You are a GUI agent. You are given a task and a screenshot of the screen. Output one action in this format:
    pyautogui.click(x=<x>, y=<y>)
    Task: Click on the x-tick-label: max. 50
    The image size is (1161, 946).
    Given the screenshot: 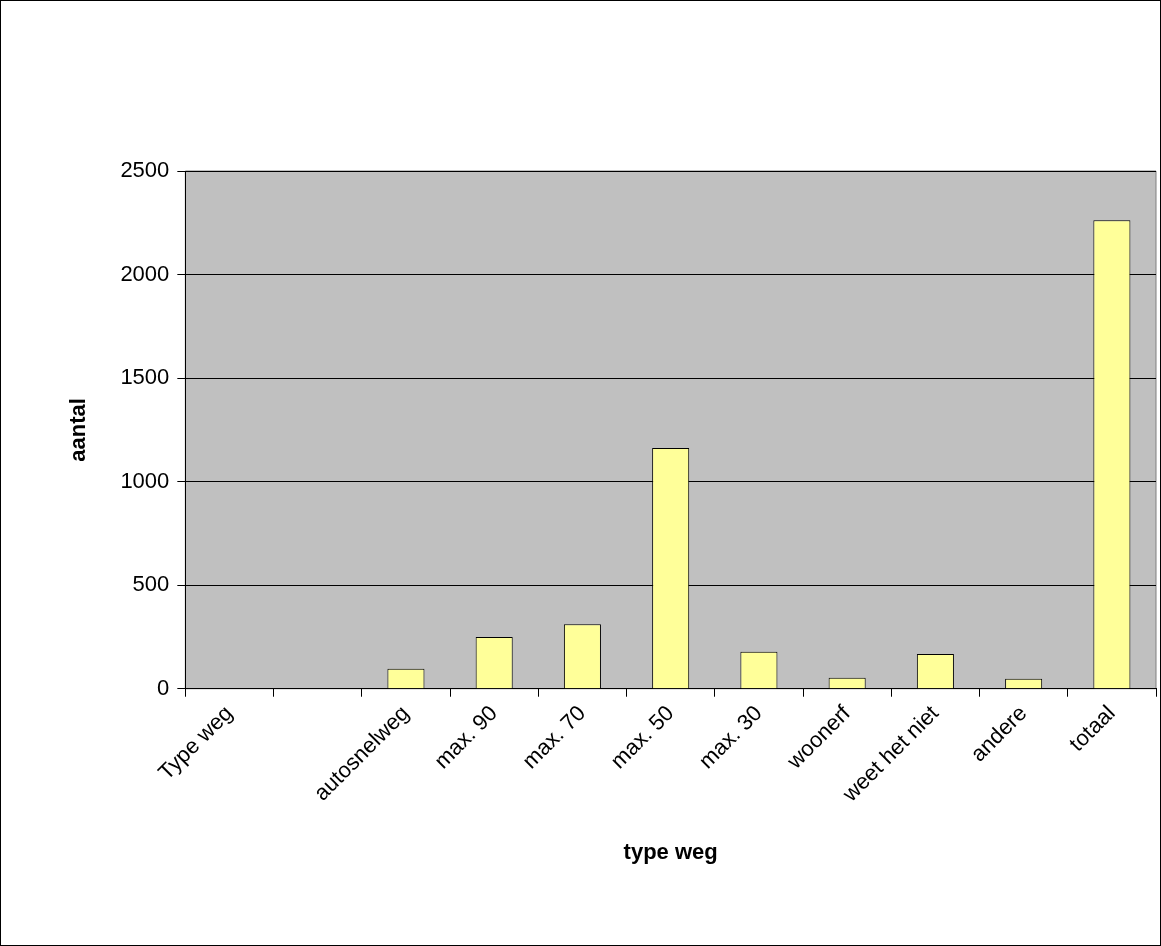 What is the action you would take?
    pyautogui.click(x=642, y=737)
    